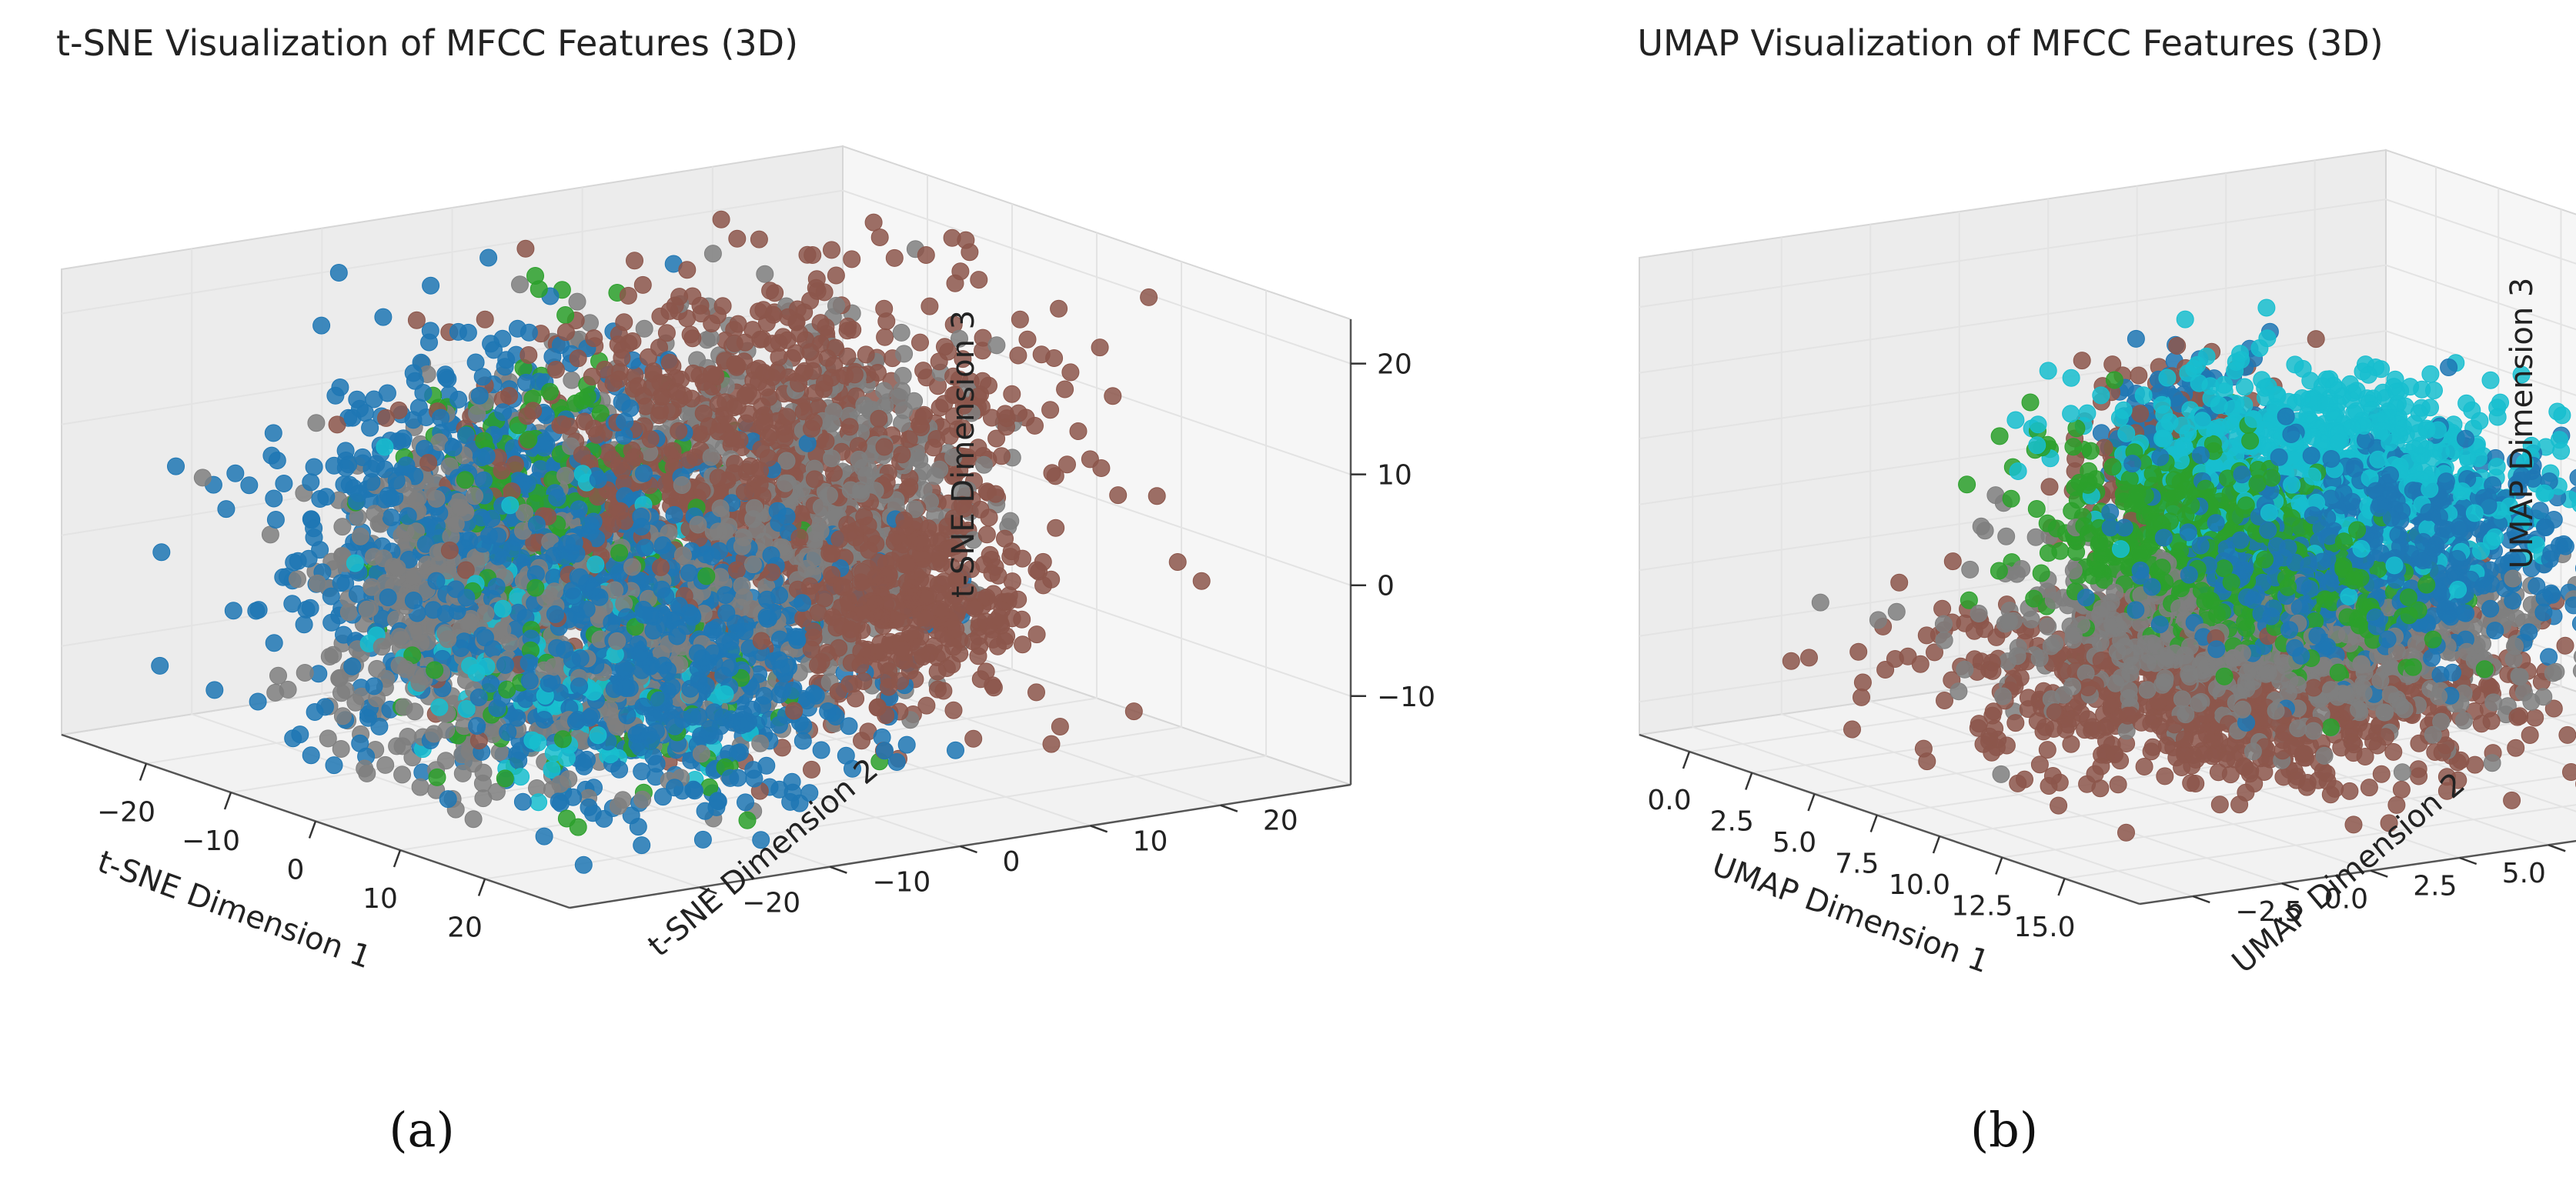 This screenshot has height=1184, width=2576. I want to click on x-tick-label: 10, so click(380, 899).